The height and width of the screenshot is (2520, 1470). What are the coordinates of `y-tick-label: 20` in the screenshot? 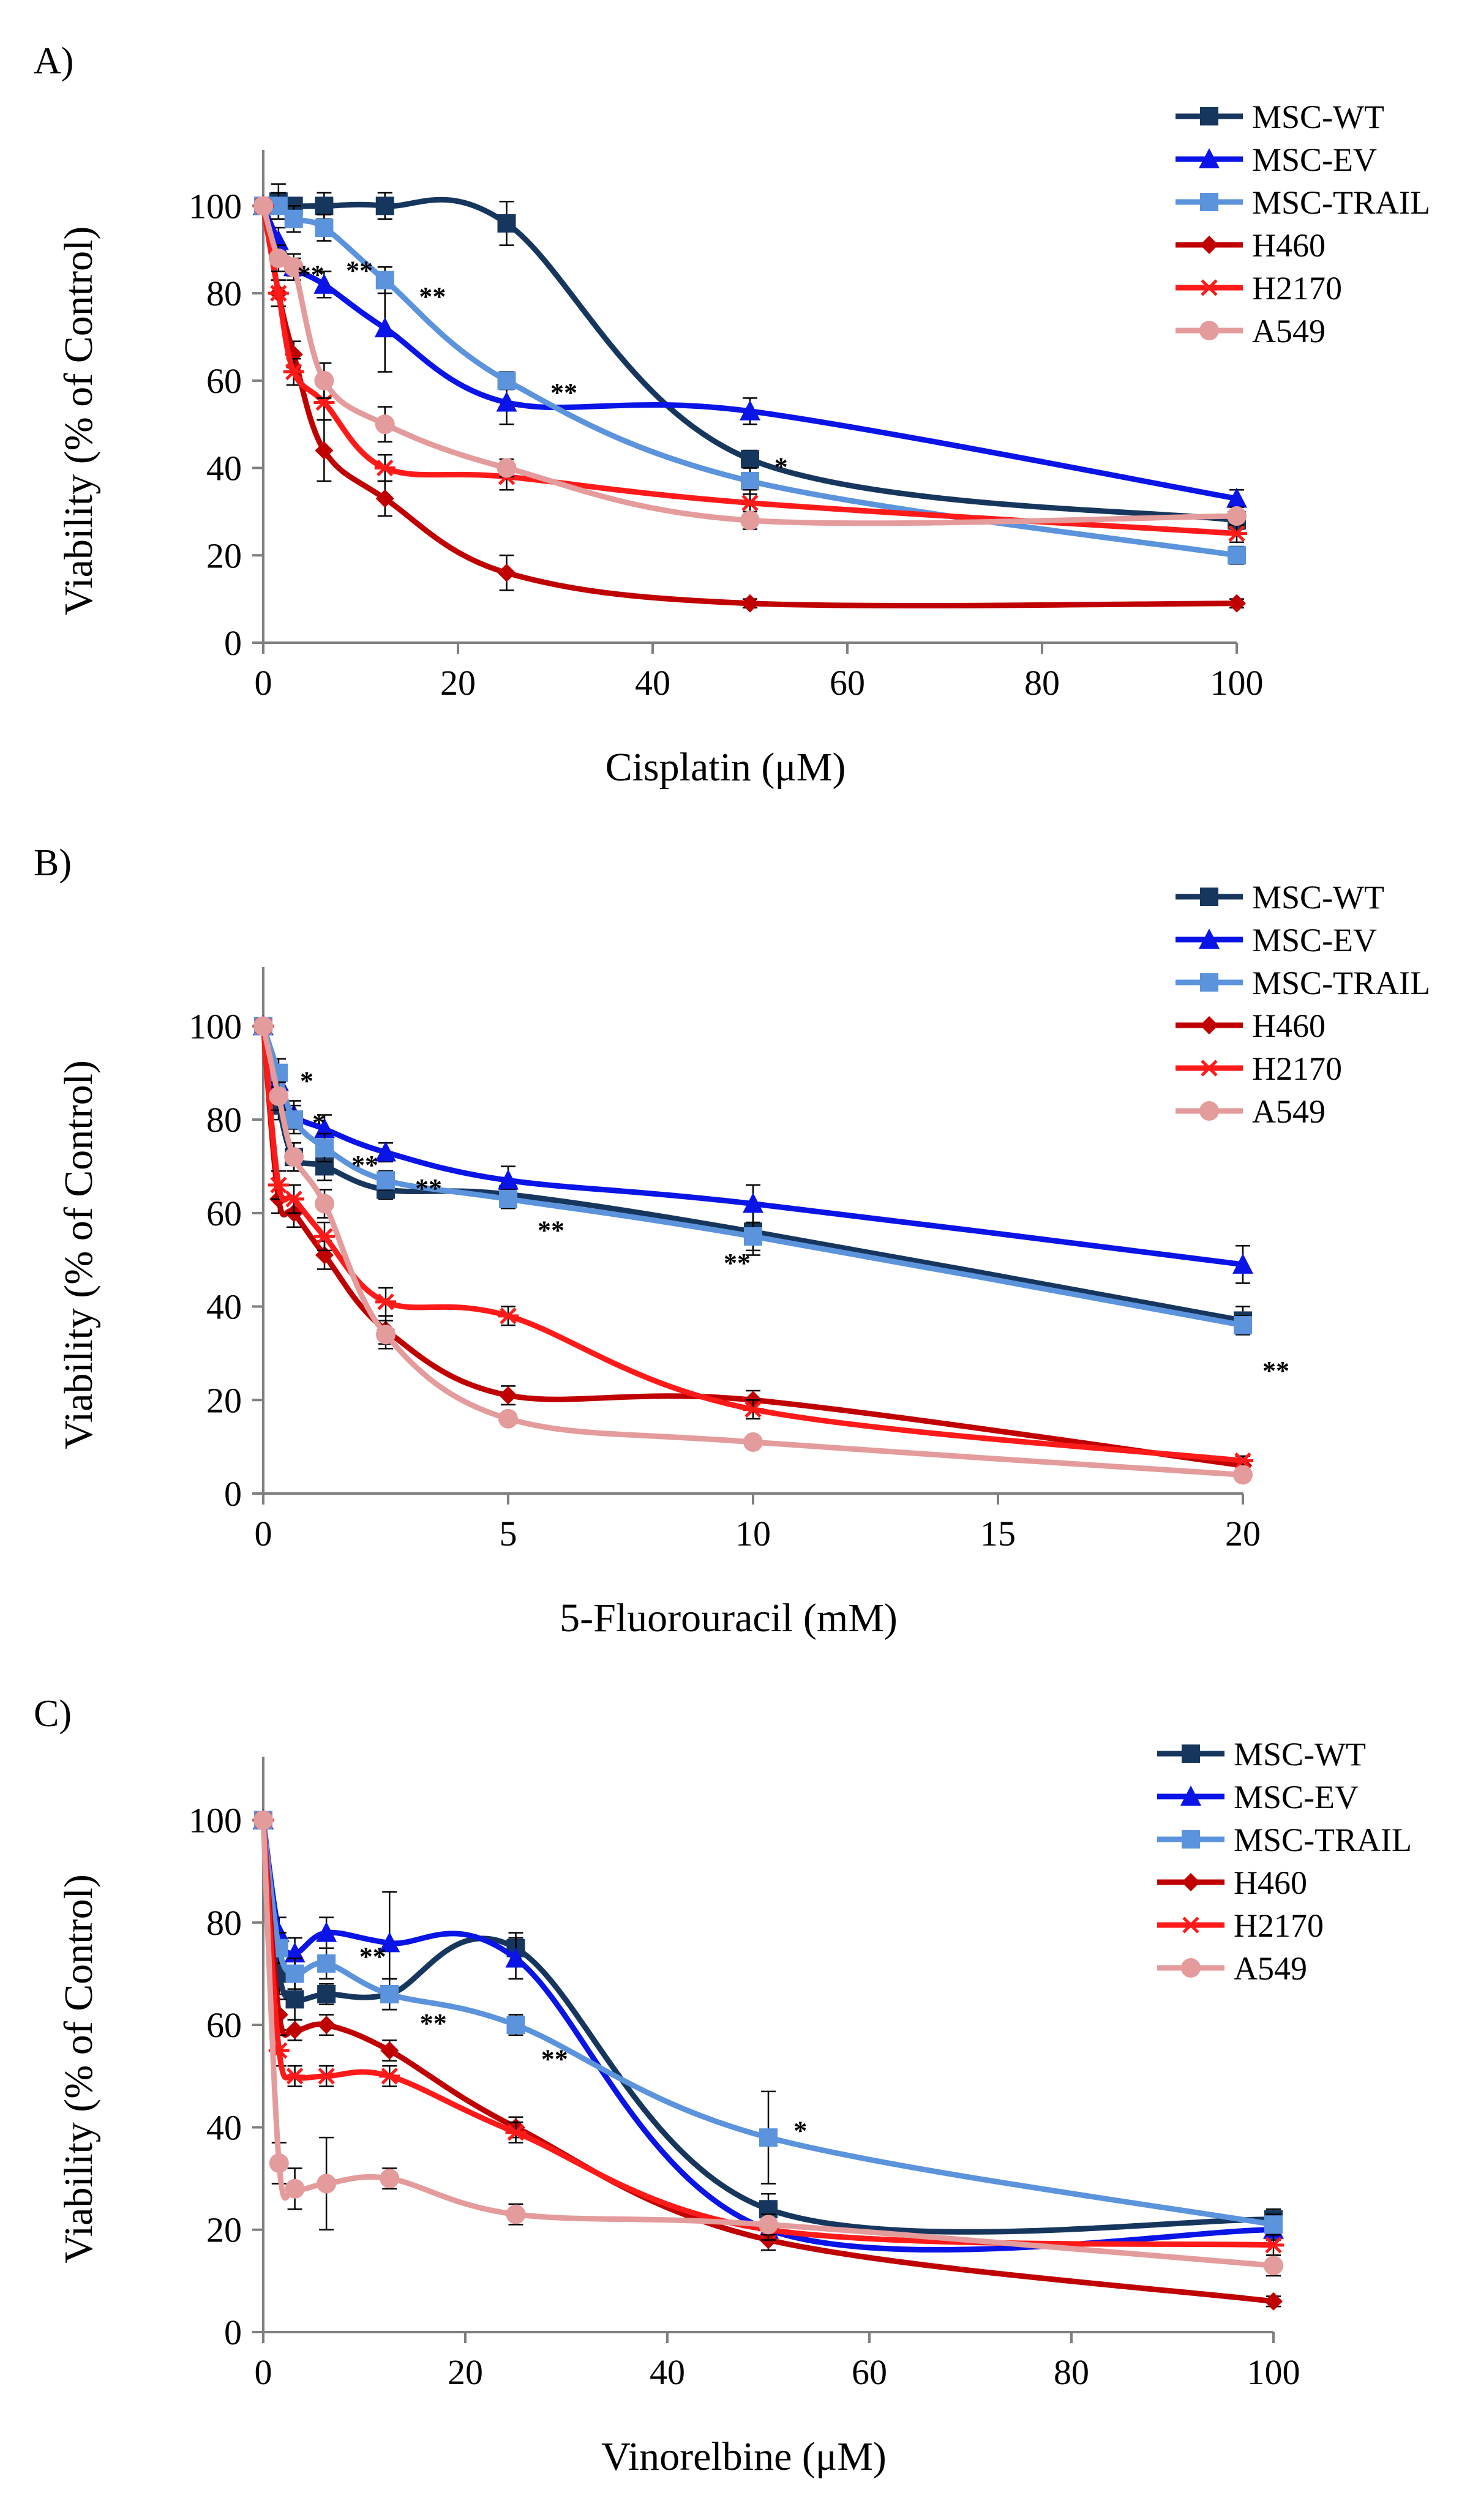 It's located at (224, 556).